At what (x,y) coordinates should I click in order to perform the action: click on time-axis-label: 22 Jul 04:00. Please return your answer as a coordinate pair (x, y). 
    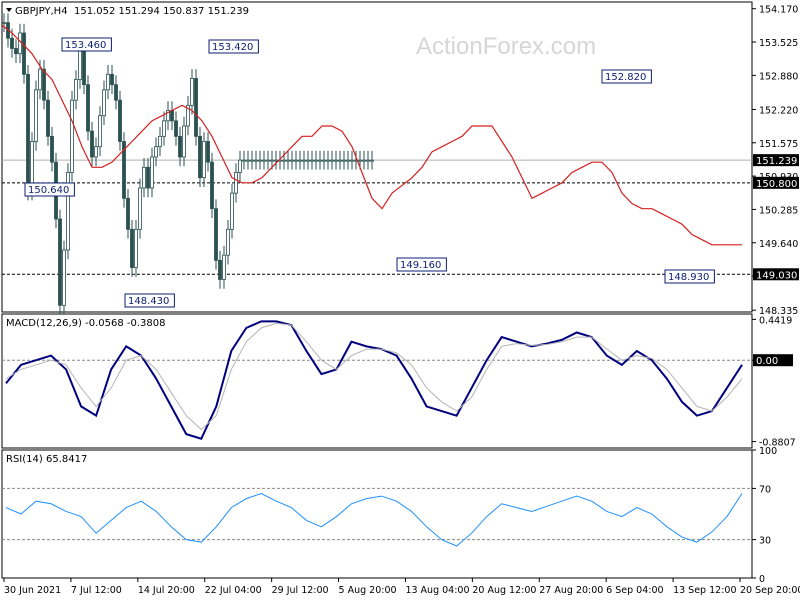
    Looking at the image, I should click on (233, 590).